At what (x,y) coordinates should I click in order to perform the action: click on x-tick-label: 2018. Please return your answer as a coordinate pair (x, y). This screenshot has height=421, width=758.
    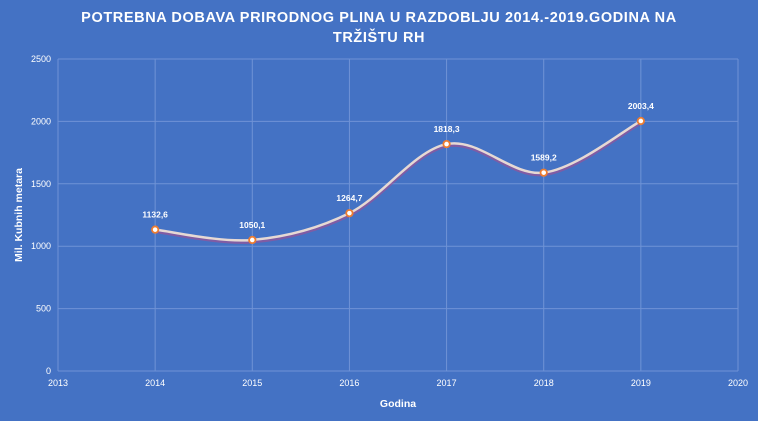
    Looking at the image, I should click on (544, 383).